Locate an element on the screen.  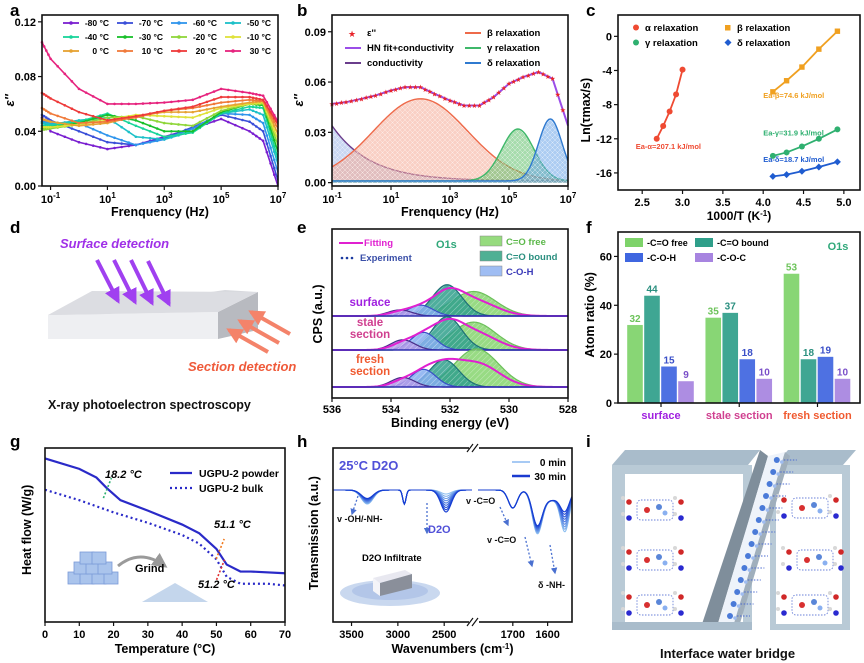
y-axis-label: CPS (a.u.) is located at coordinates (318, 313).